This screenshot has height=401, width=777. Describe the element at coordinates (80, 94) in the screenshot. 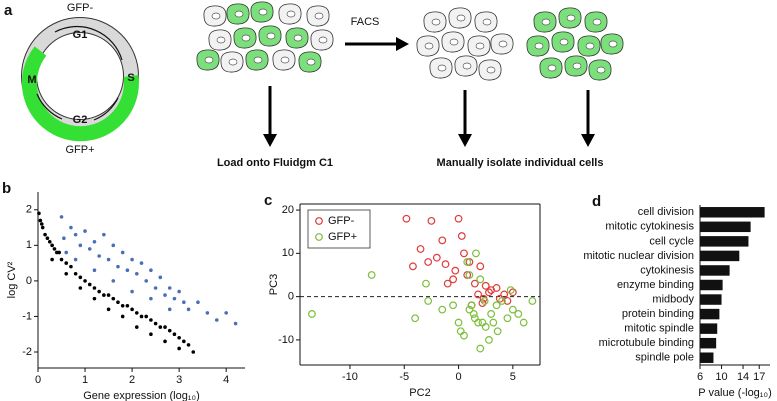

I see `green-arc` at that location.